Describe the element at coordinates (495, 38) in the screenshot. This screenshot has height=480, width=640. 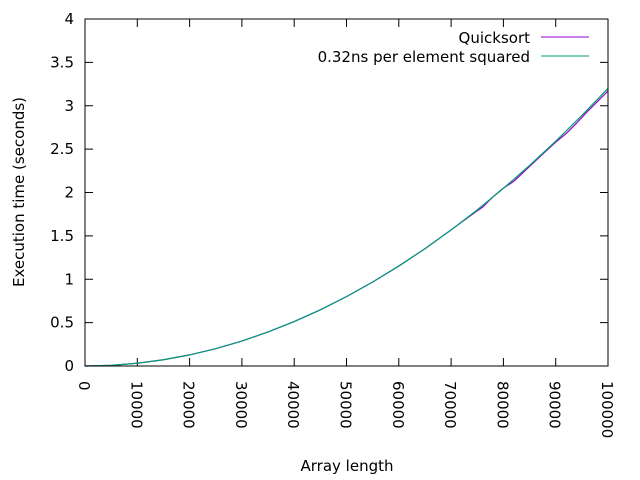
I see `legend-label-quicksort: Quicksort` at that location.